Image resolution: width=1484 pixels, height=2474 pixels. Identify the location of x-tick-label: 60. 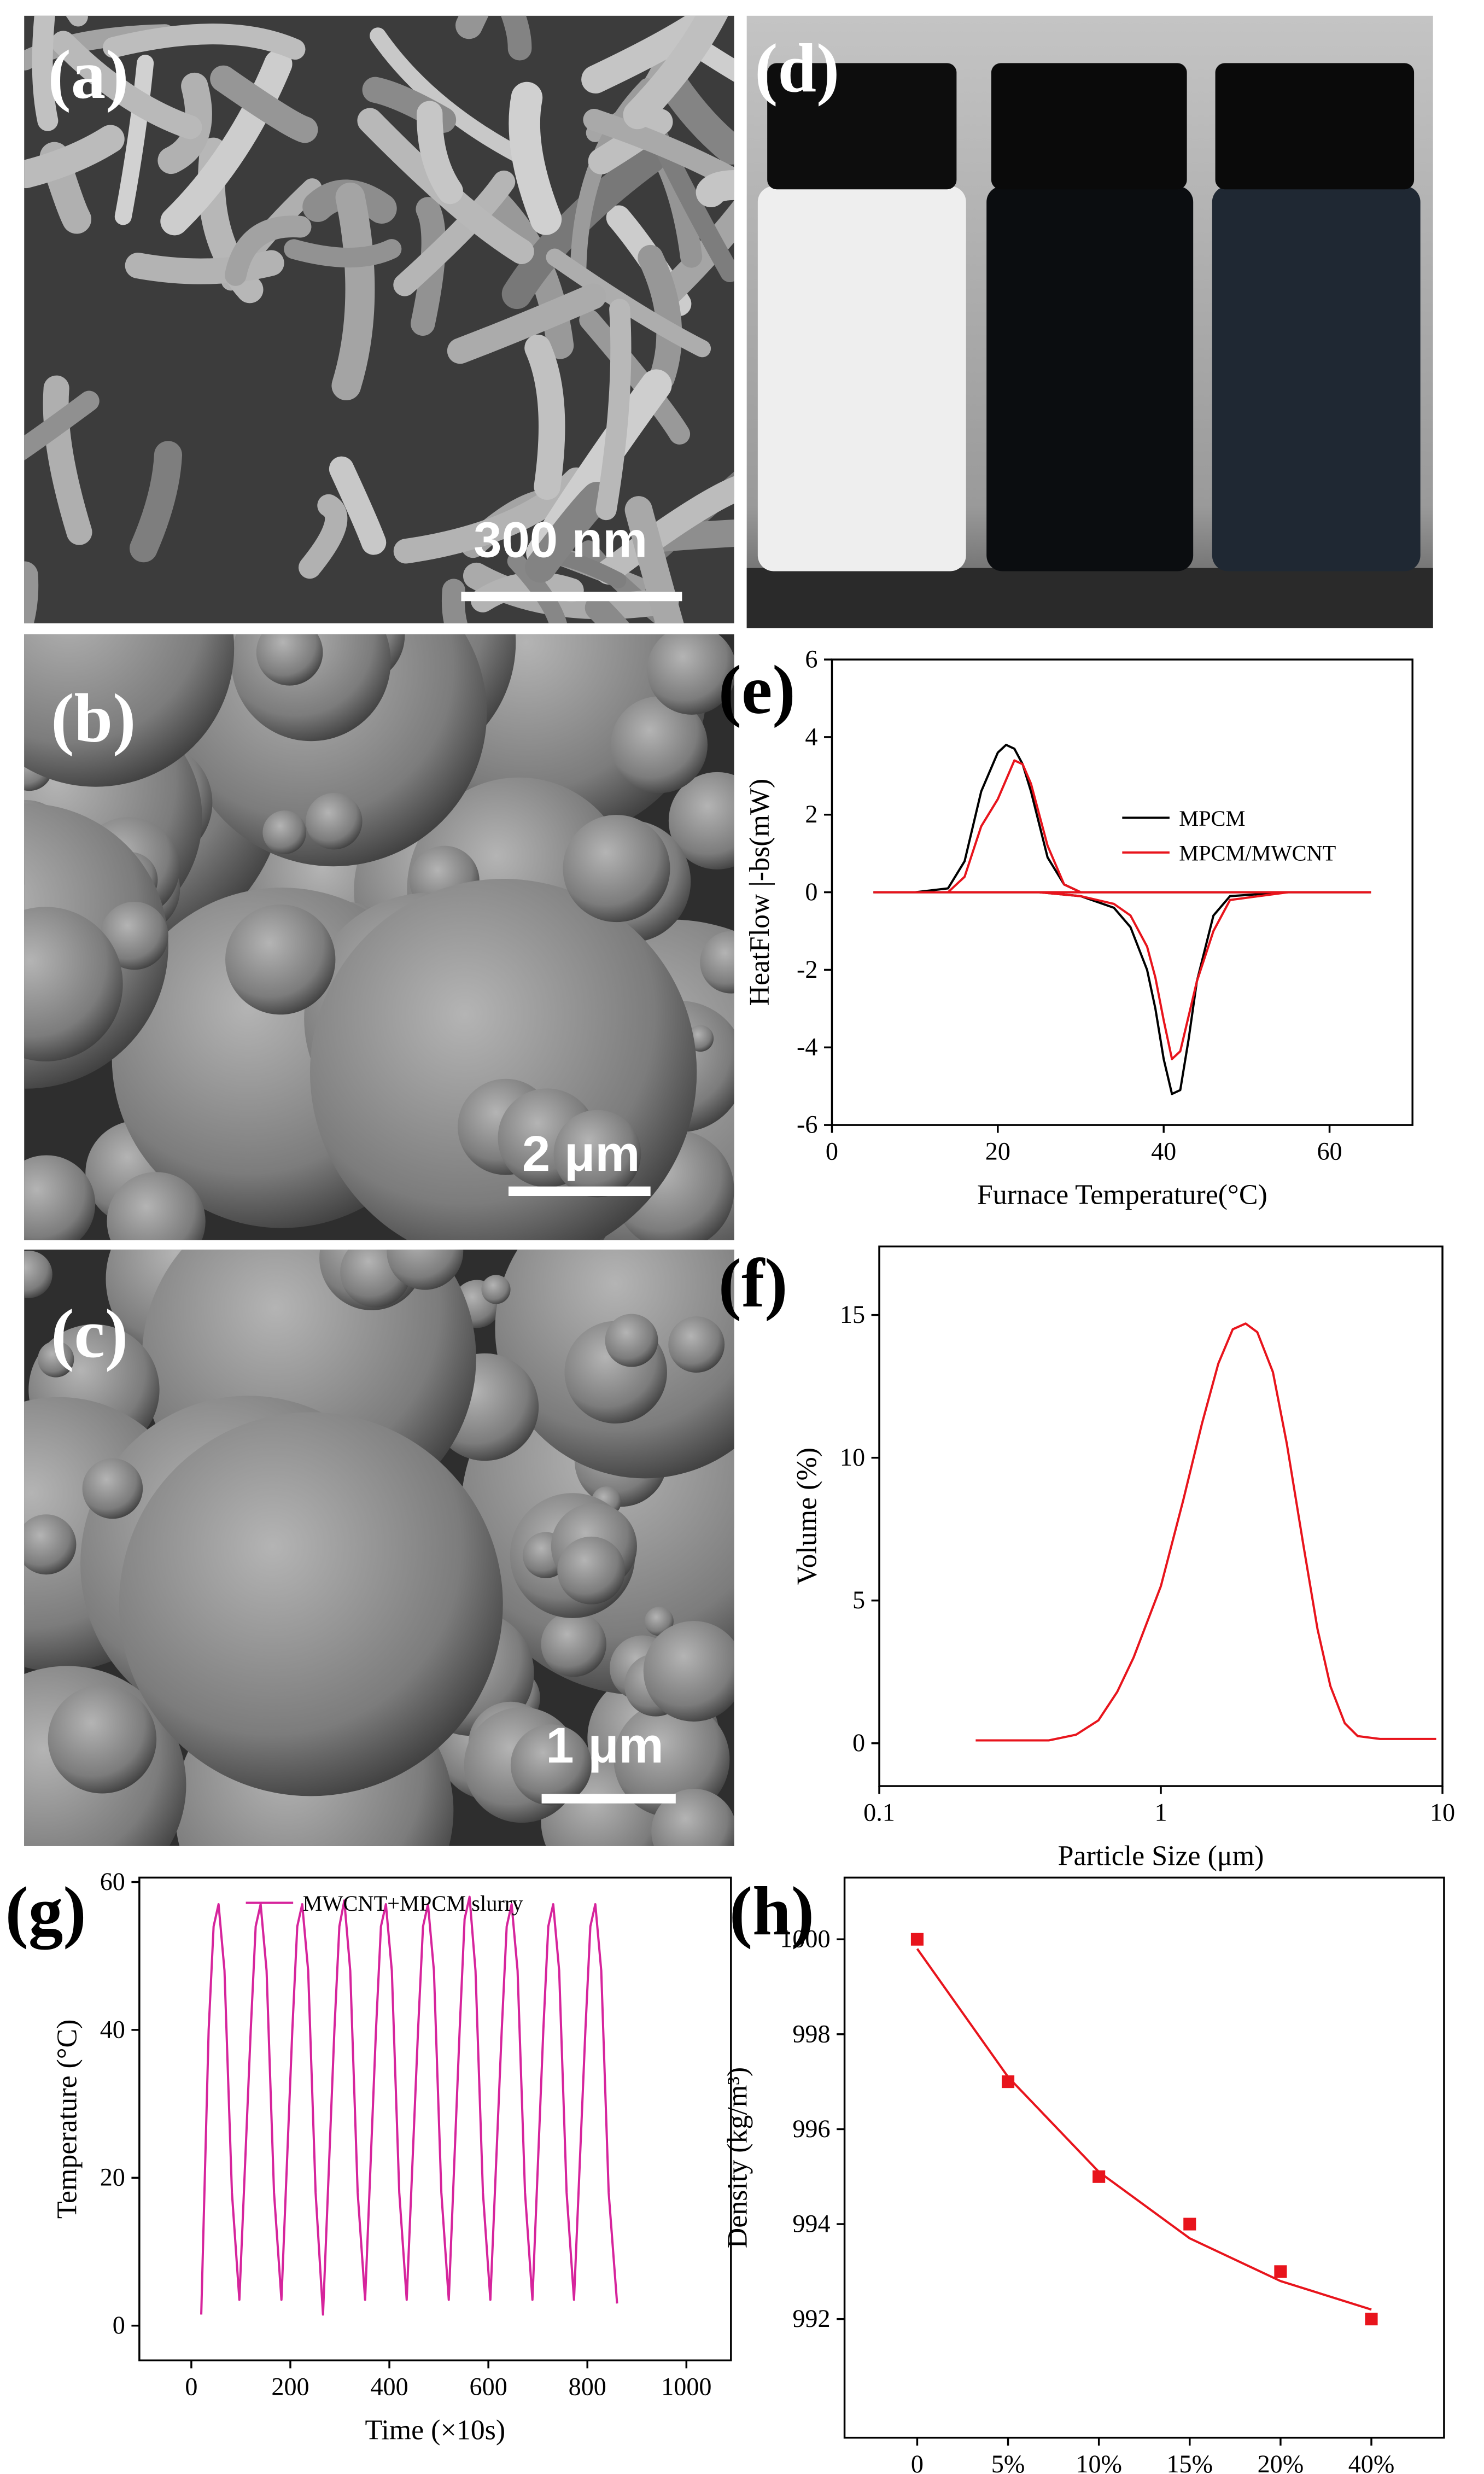
(1329, 1151).